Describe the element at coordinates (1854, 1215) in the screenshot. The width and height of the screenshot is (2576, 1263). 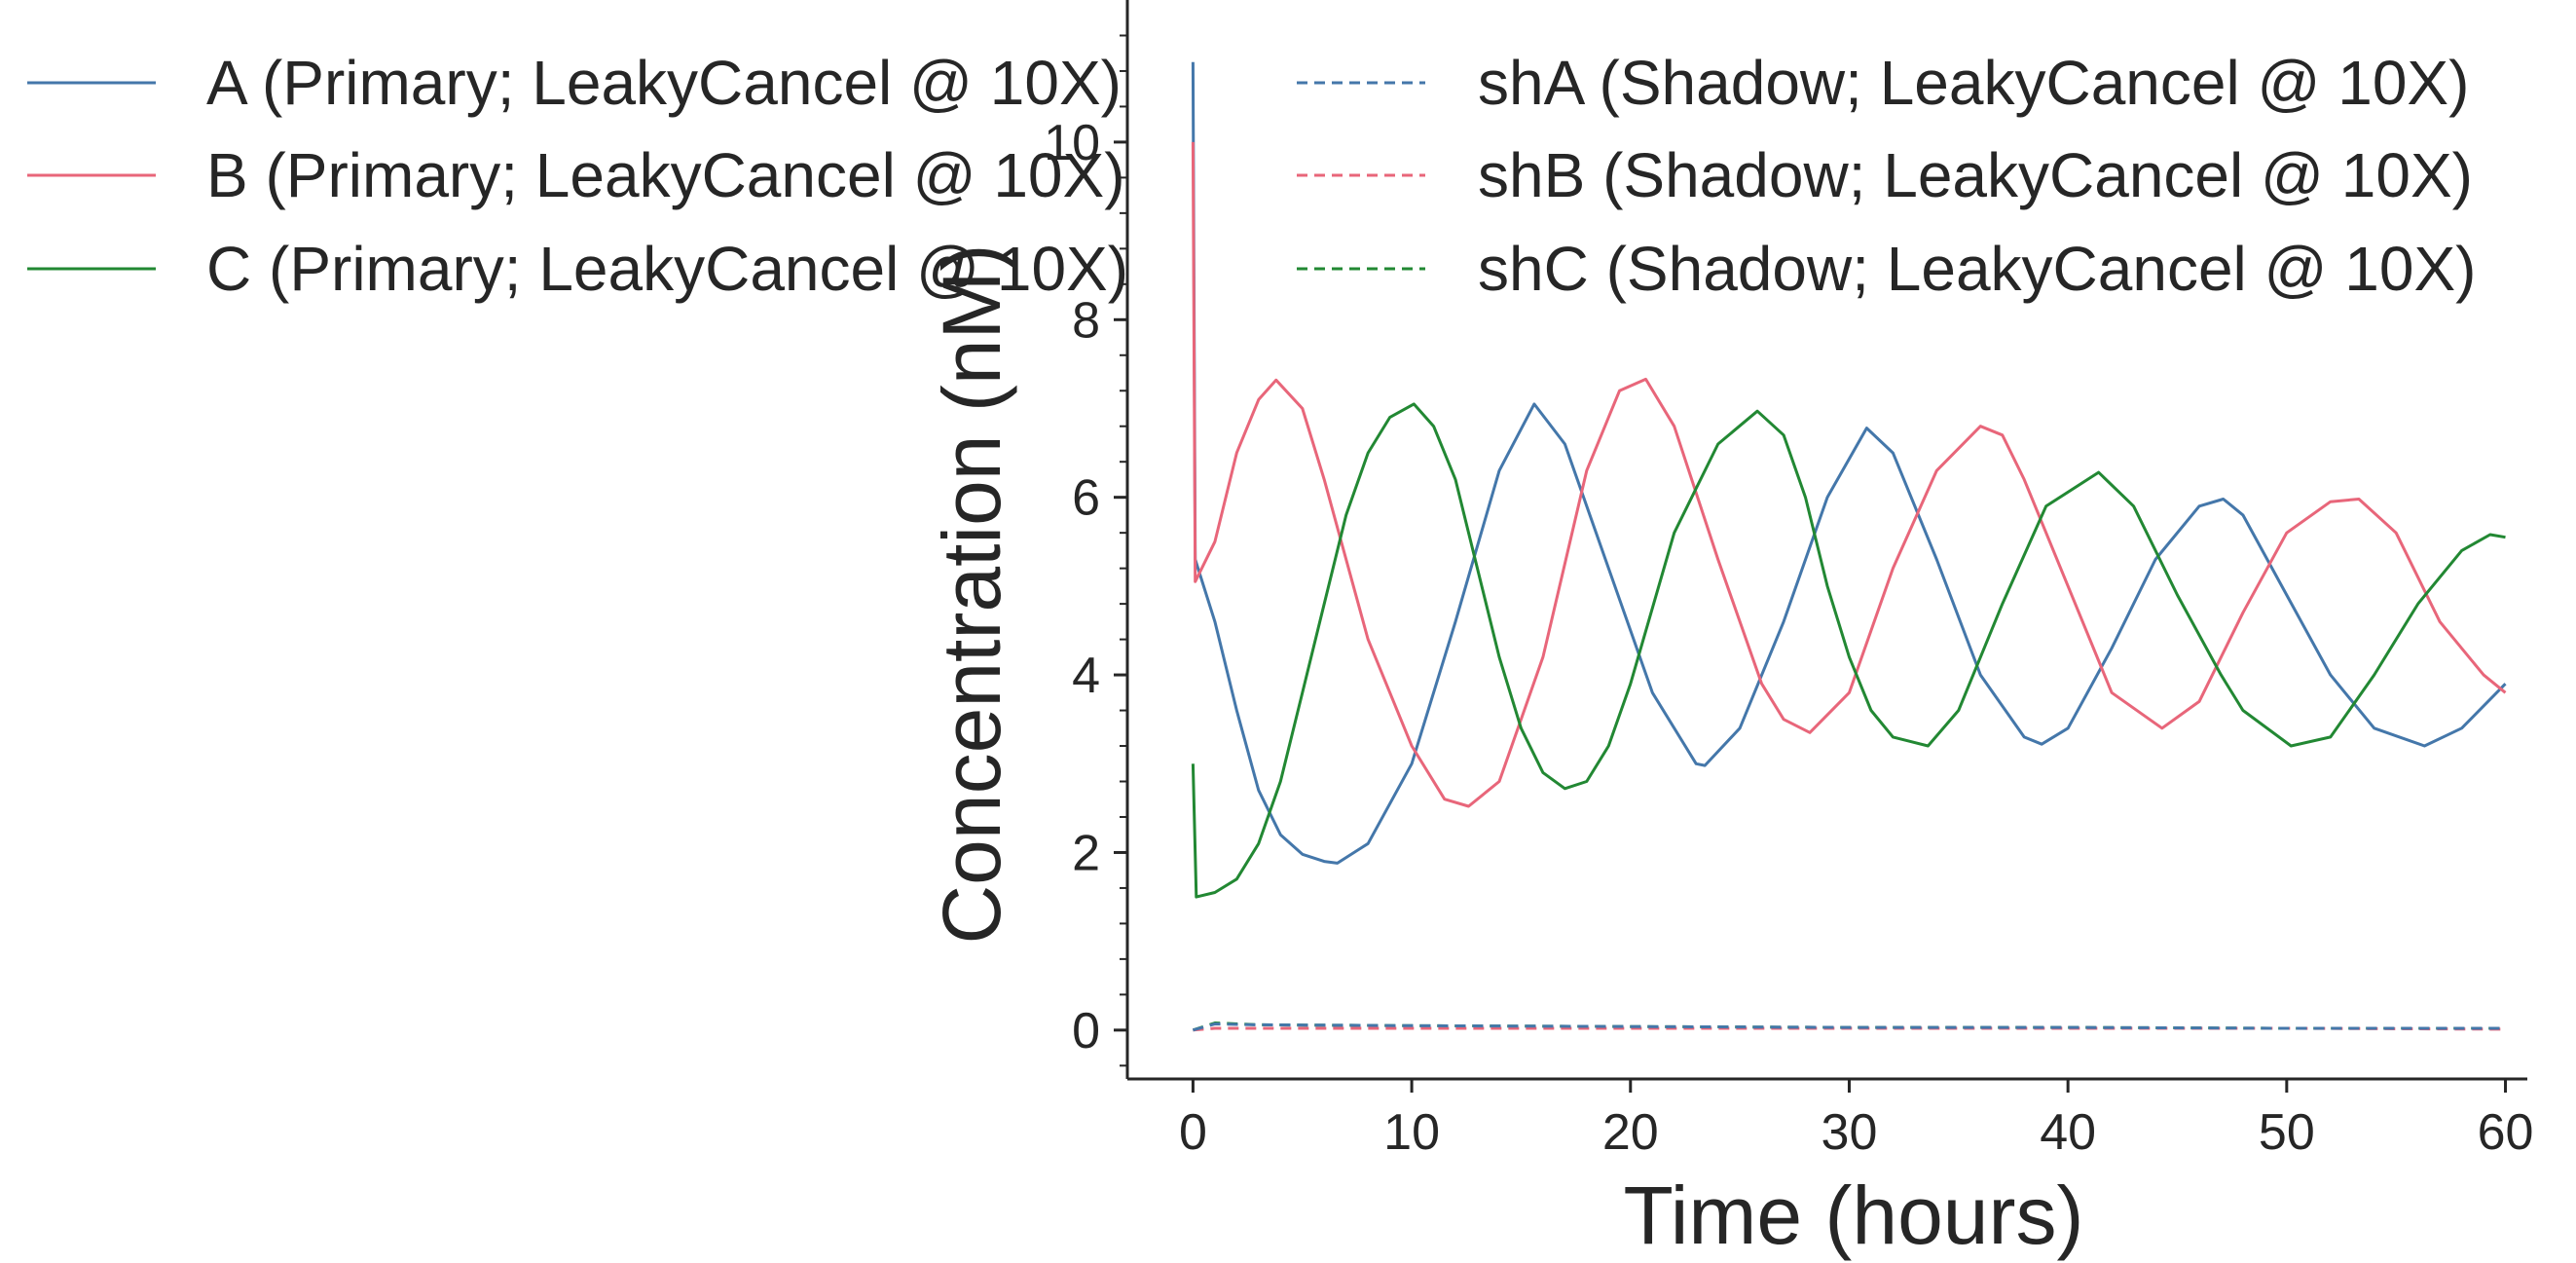
I see `x-axis-title: Time (hours)` at that location.